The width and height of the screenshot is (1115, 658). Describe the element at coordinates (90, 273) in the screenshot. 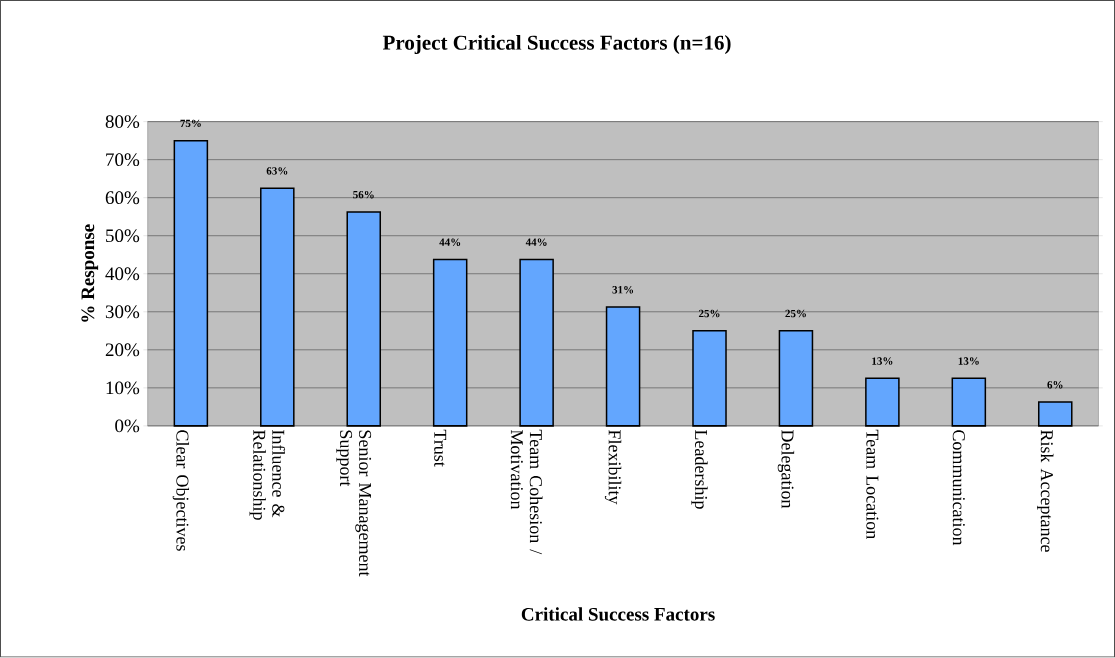

I see `y-axis-title: % Response` at that location.